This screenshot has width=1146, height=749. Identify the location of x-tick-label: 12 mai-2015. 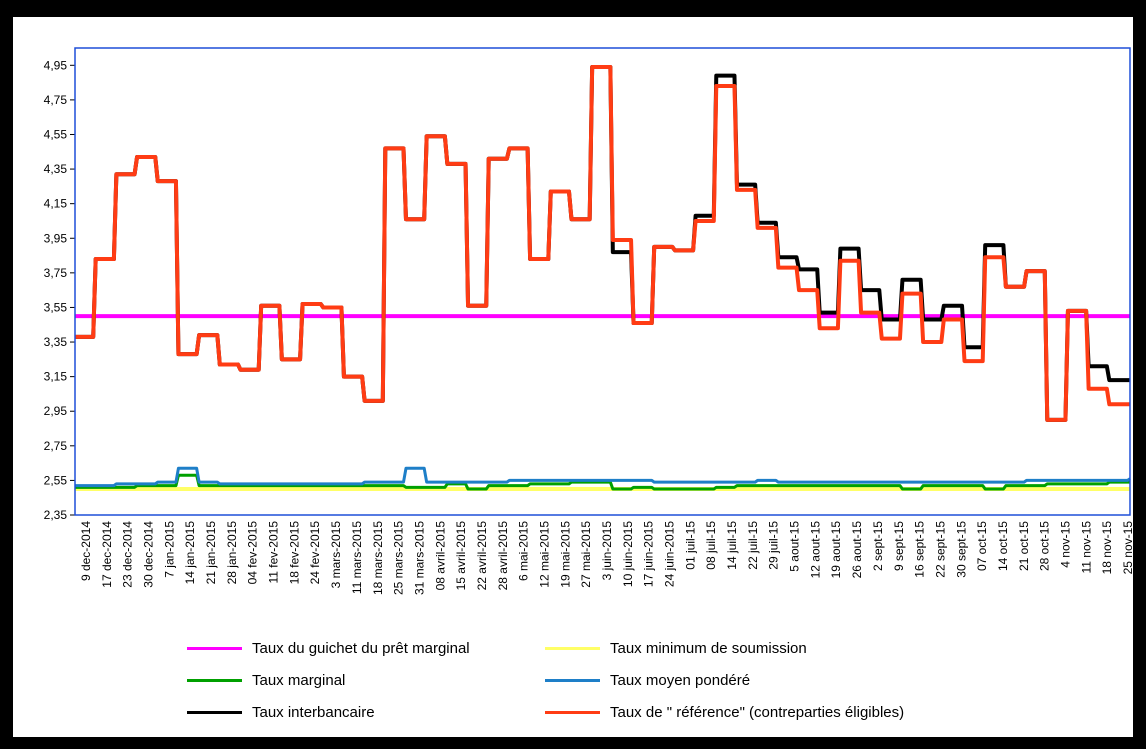
(544, 554).